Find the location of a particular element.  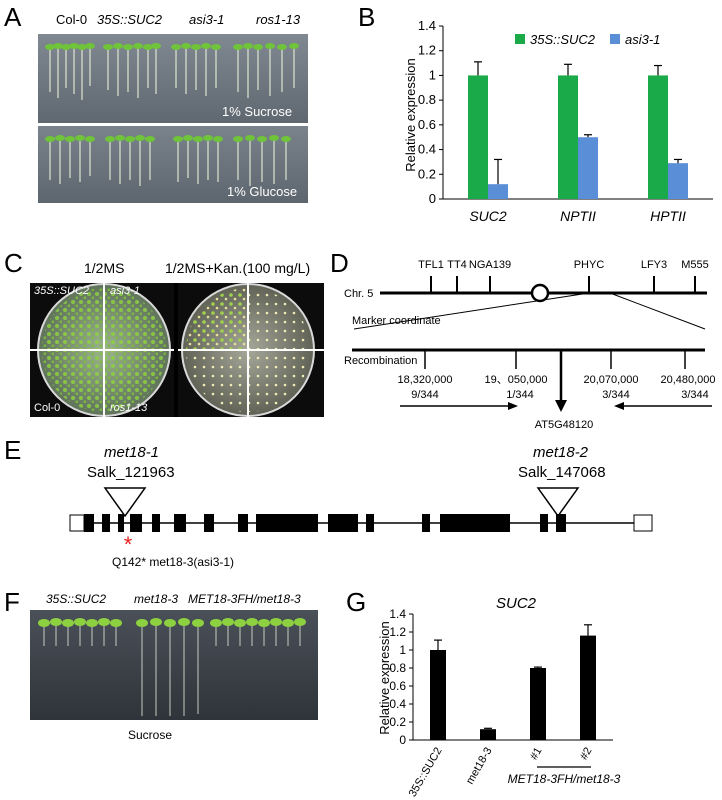

panel-label-c: C is located at coordinates (13, 263).